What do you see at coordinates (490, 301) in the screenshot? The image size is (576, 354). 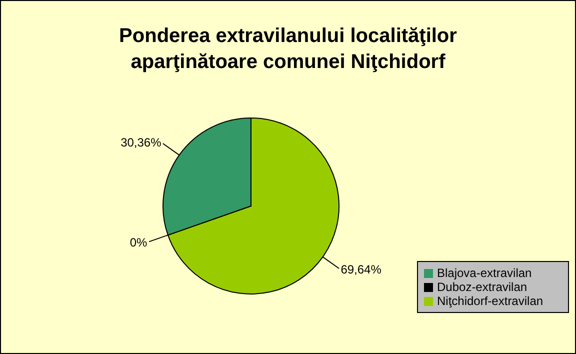 I see `legend-label: Niţchidorf-extravilan` at bounding box center [490, 301].